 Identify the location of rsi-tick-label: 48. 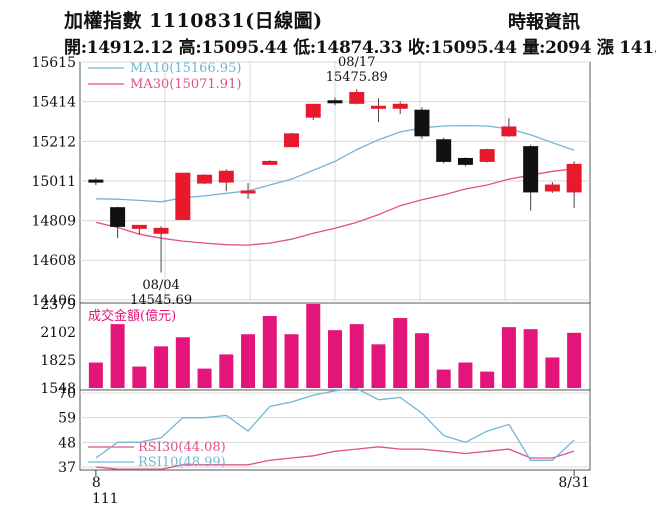
(67, 443).